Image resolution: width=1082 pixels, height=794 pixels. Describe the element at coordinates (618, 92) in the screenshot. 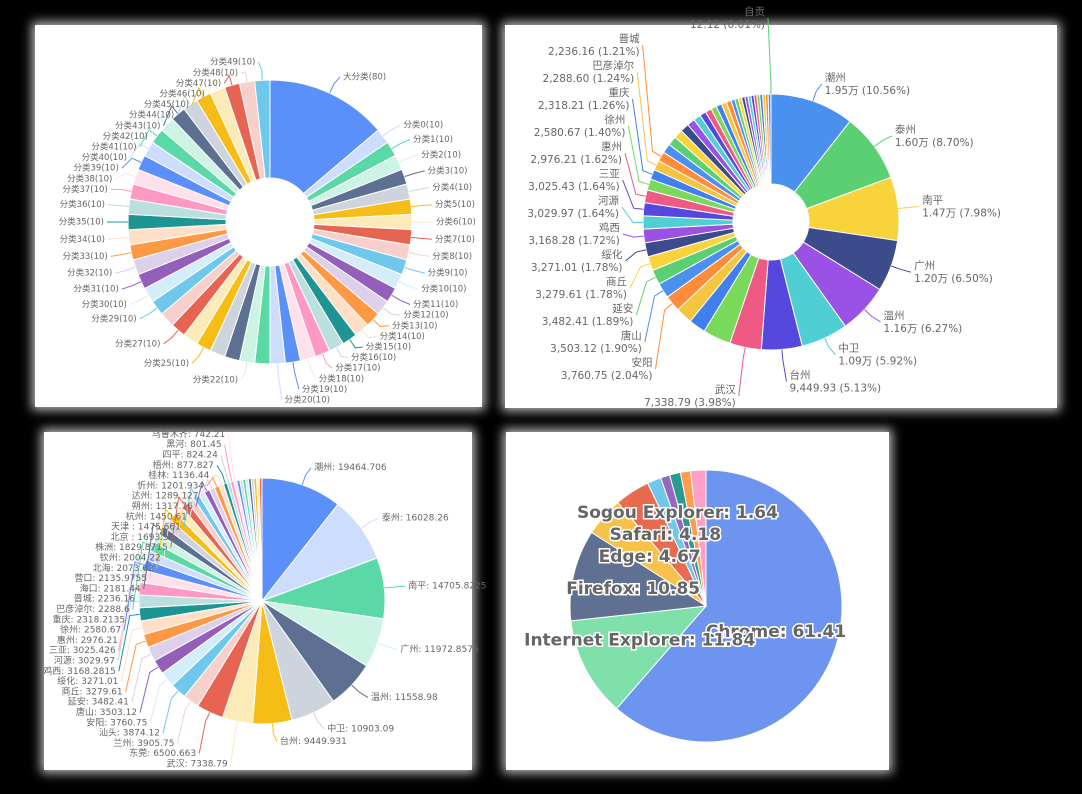

I see `slice-label: 重庆` at that location.